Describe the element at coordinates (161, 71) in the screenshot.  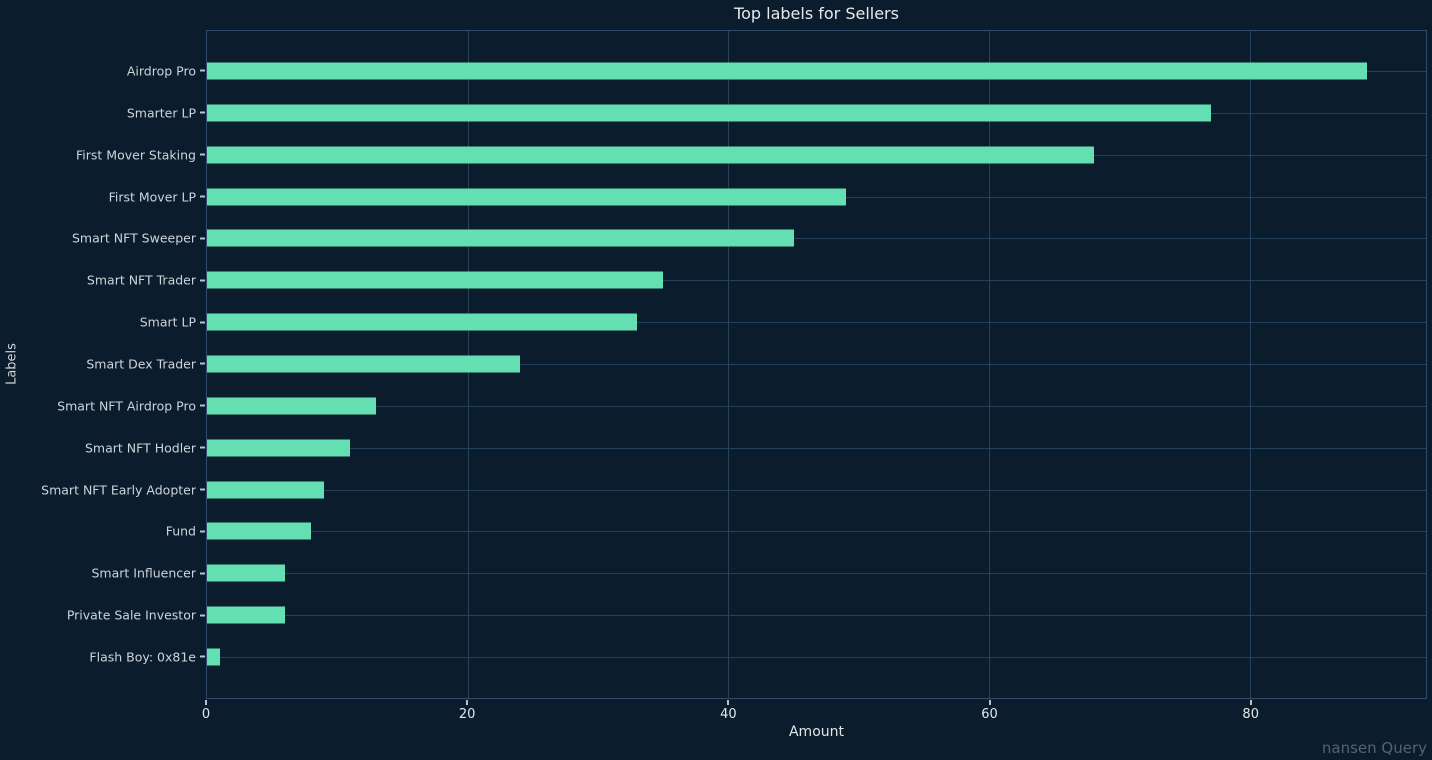
I see `y-tick-text: Airdrop Pro` at that location.